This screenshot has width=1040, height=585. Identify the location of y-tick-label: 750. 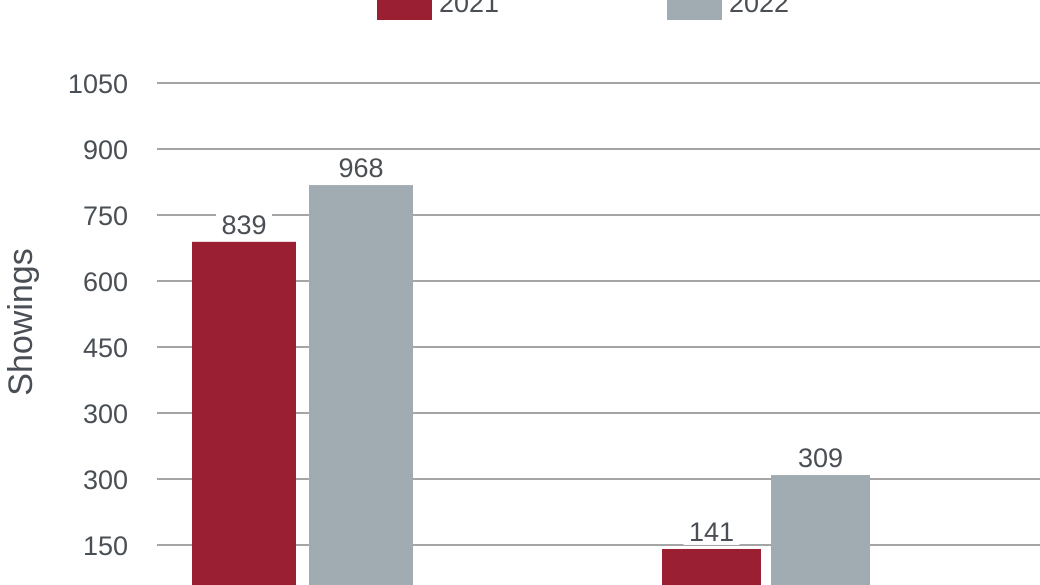
(105, 216).